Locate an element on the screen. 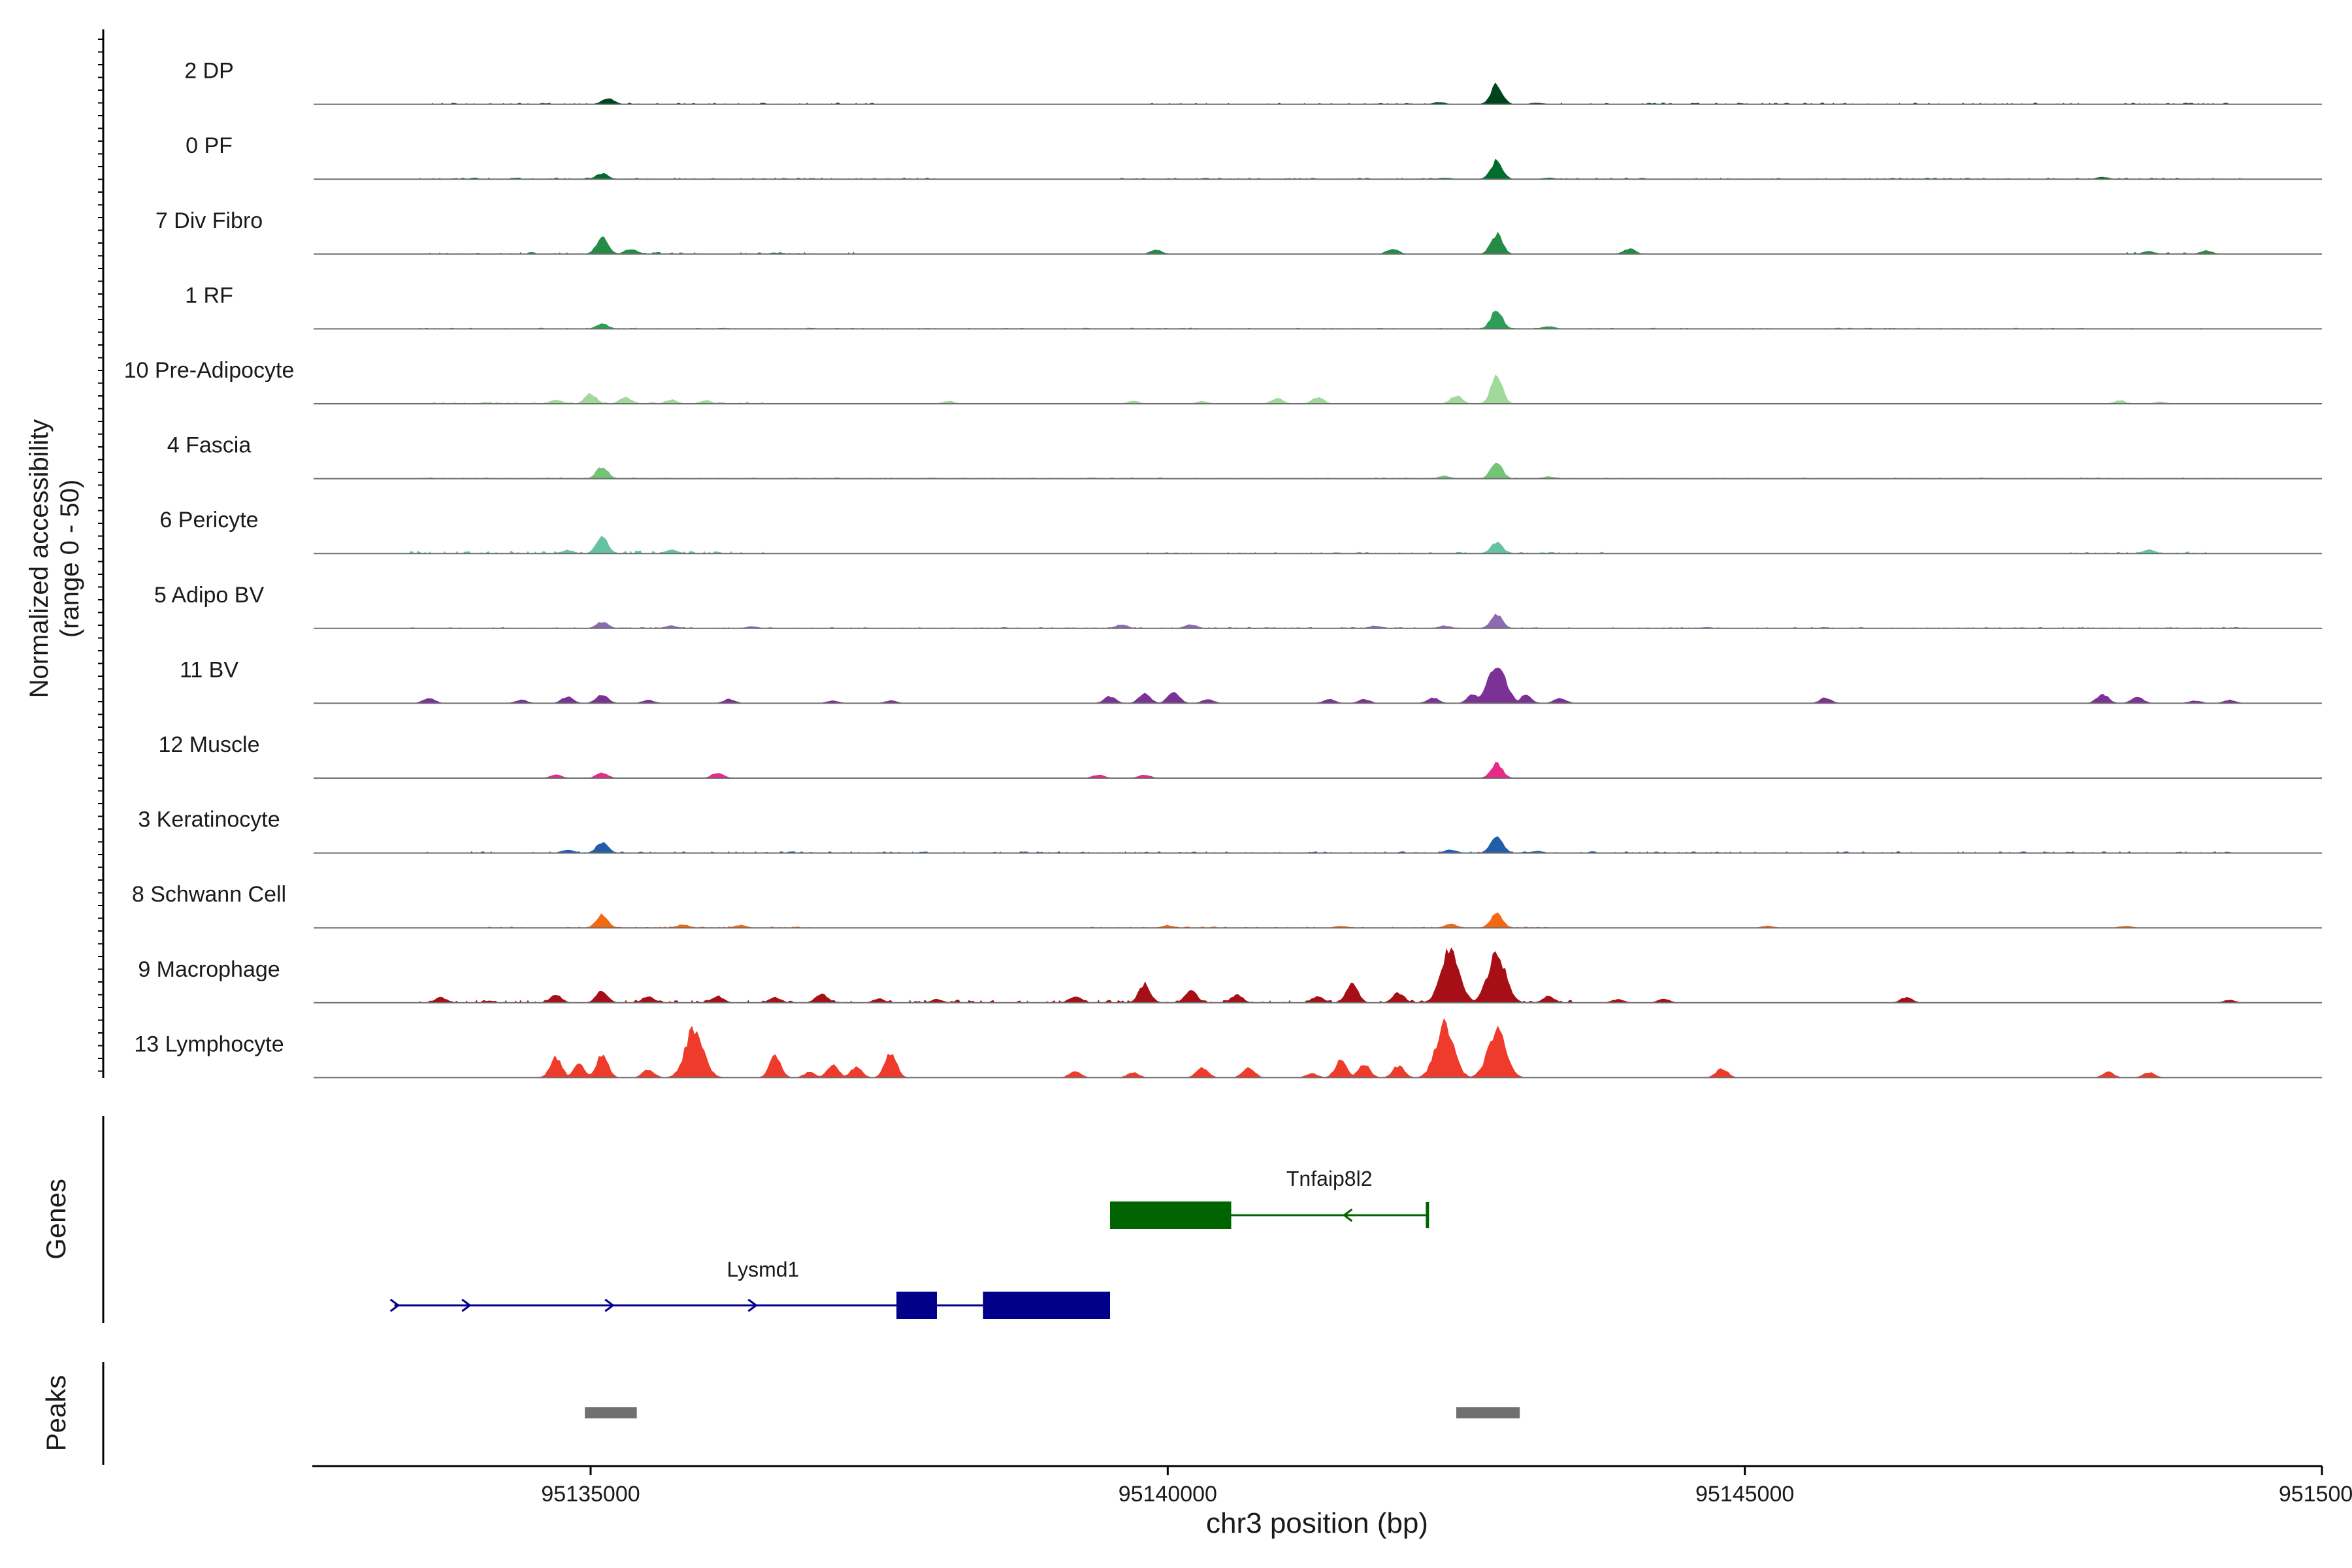 The width and height of the screenshot is (2352, 1568). x-axis-ticks: 95135000 95140000 95145000 9515000 is located at coordinates (1446, 1486).